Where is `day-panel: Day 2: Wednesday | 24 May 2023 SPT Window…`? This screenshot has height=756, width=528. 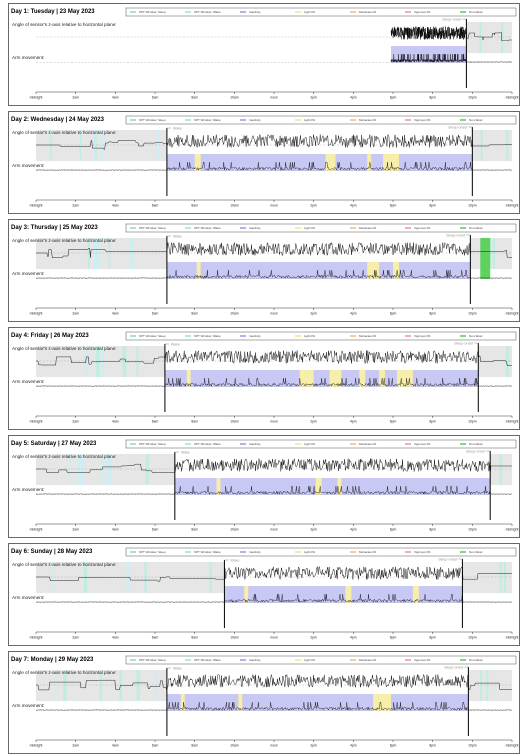
day-panel: Day 2: Wednesday | 24 May 2023 SPT Window… is located at coordinates (264, 162).